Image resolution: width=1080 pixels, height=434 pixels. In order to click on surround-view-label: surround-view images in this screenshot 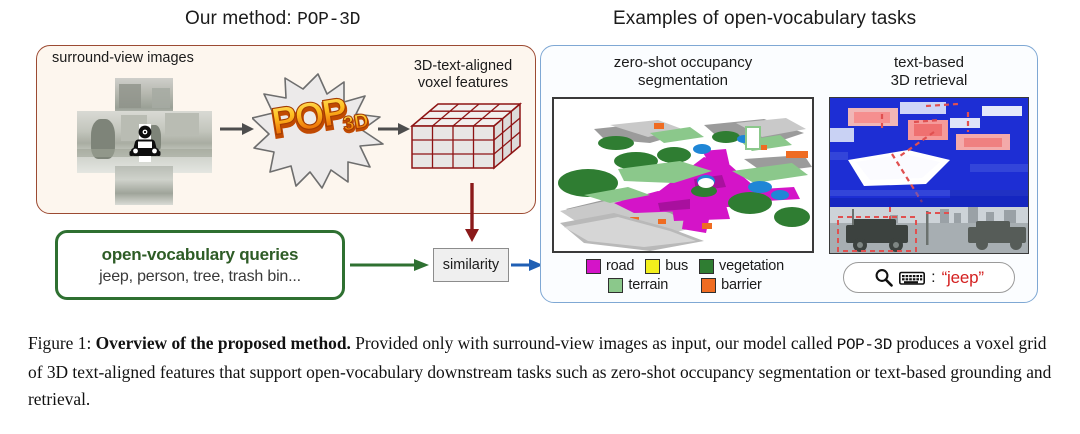, I will do `click(123, 58)`.